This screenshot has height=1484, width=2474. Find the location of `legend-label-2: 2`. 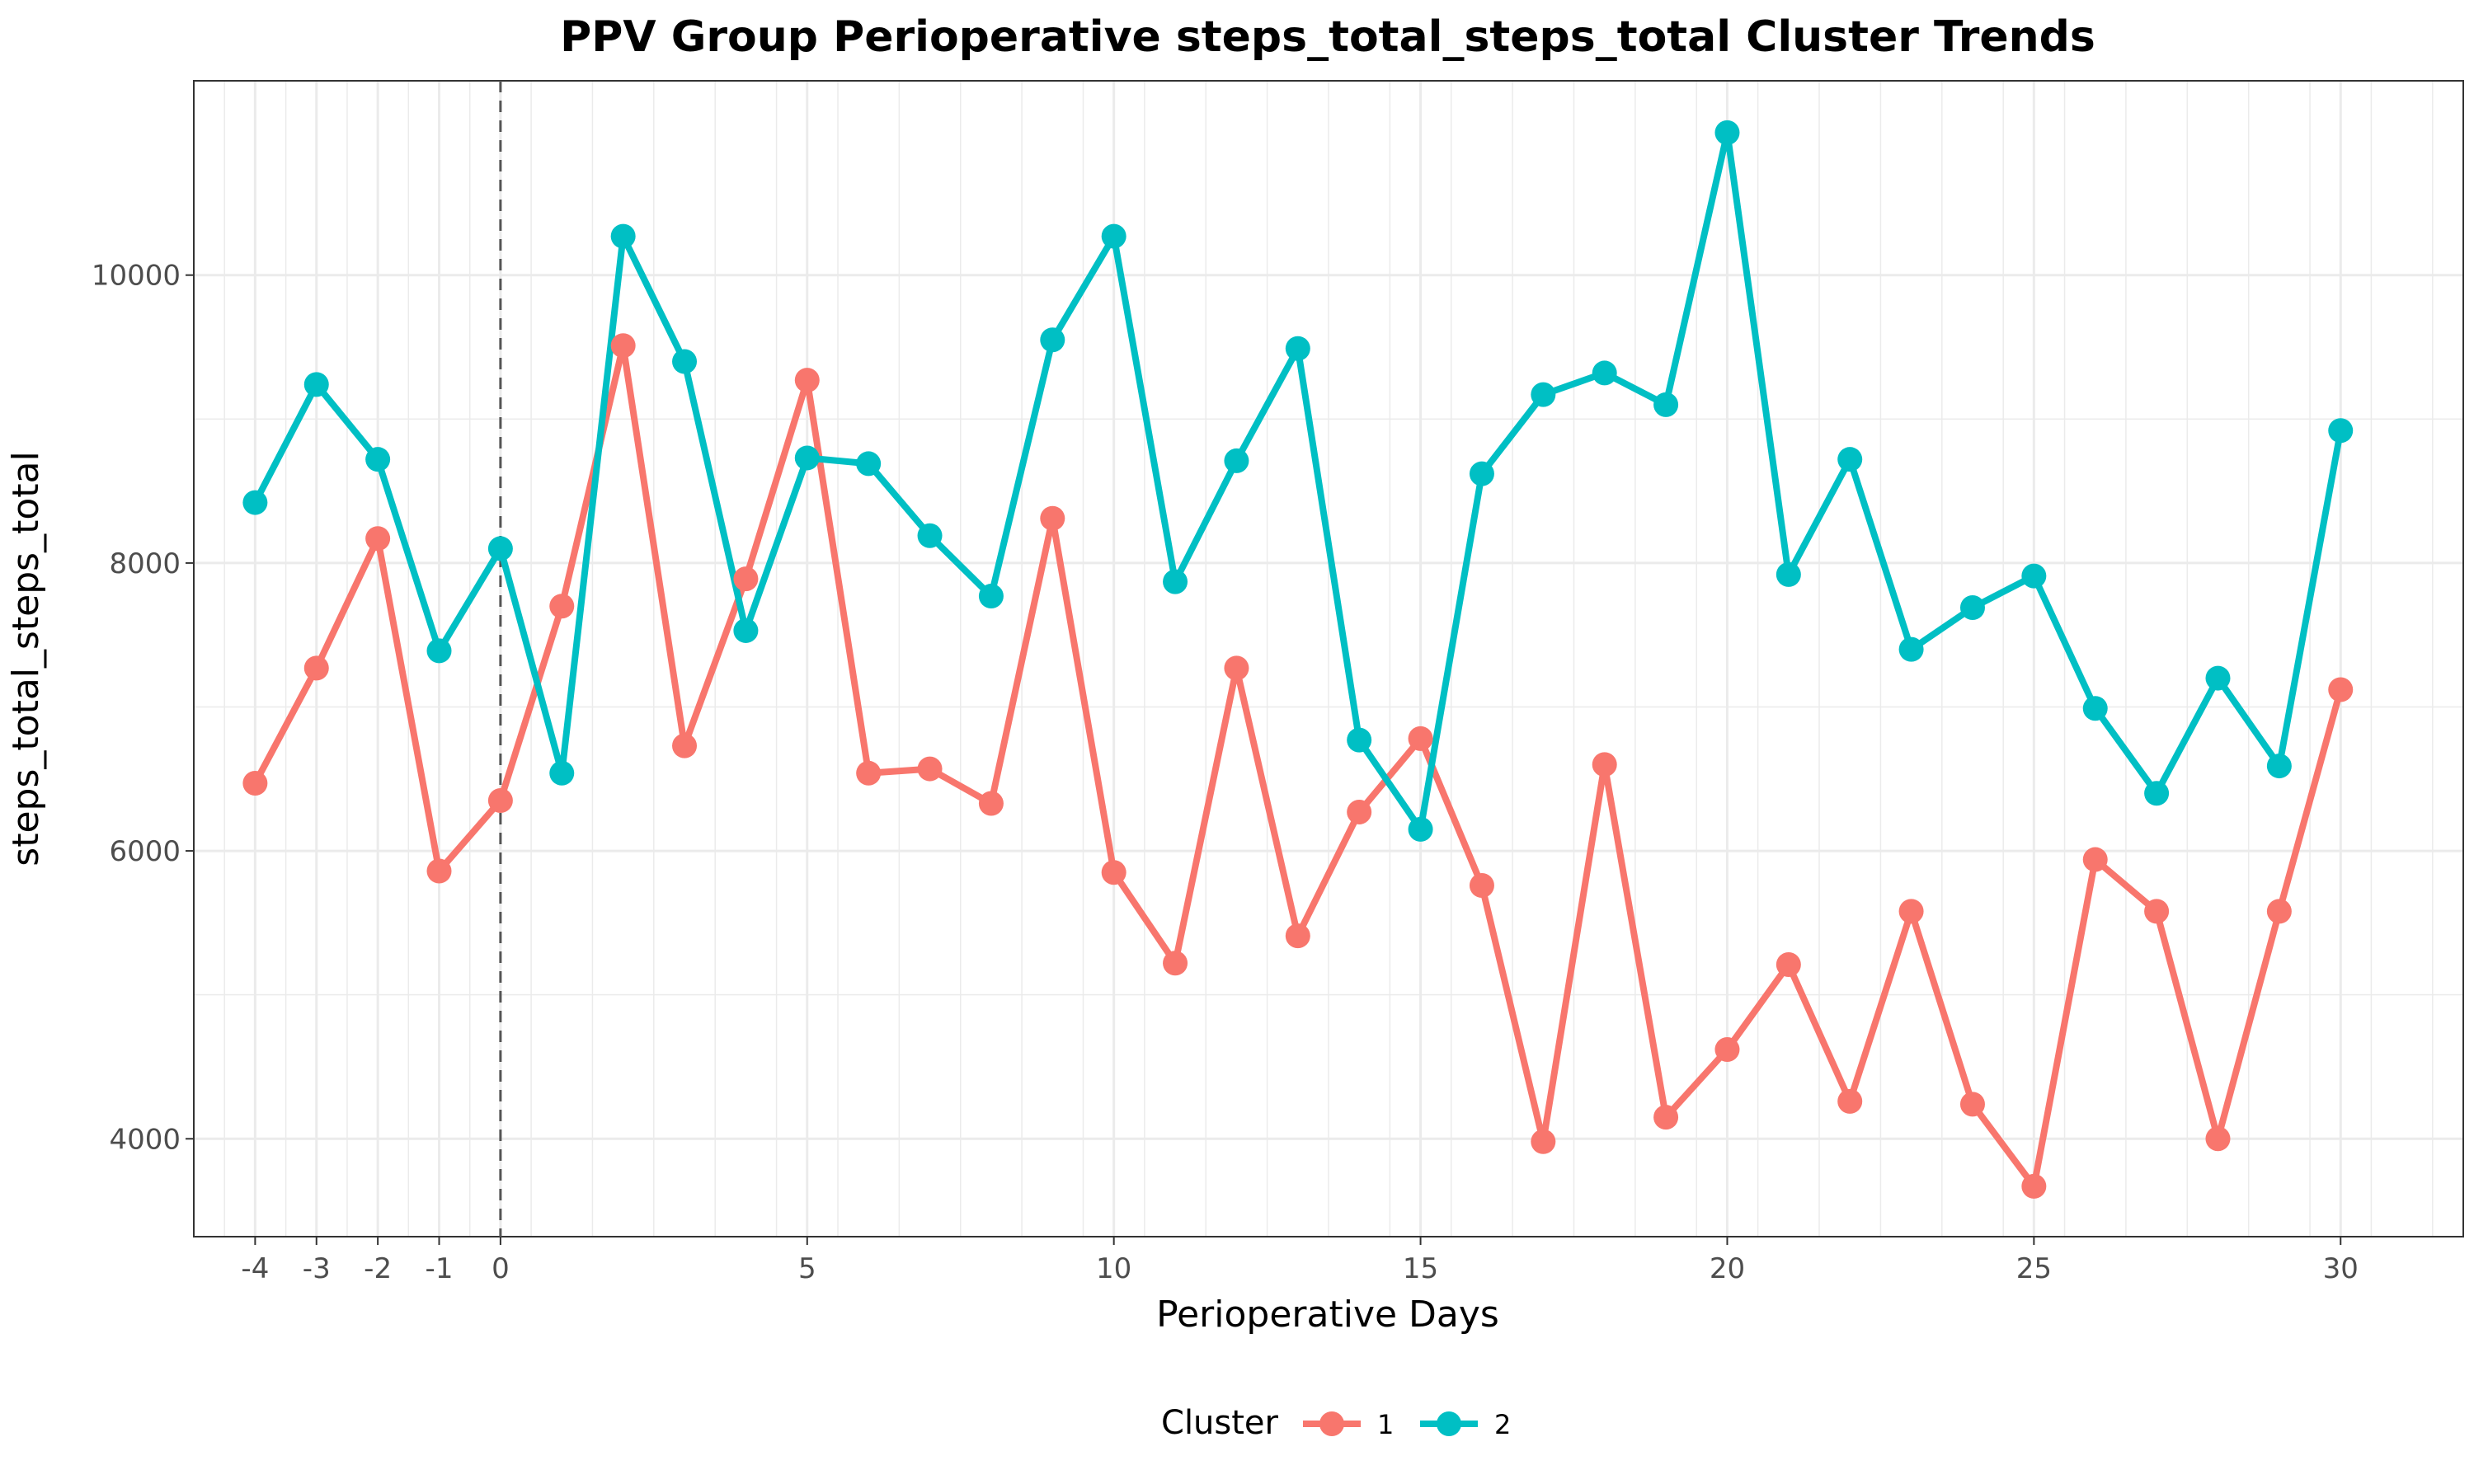

legend-label-2: 2 is located at coordinates (1502, 1424).